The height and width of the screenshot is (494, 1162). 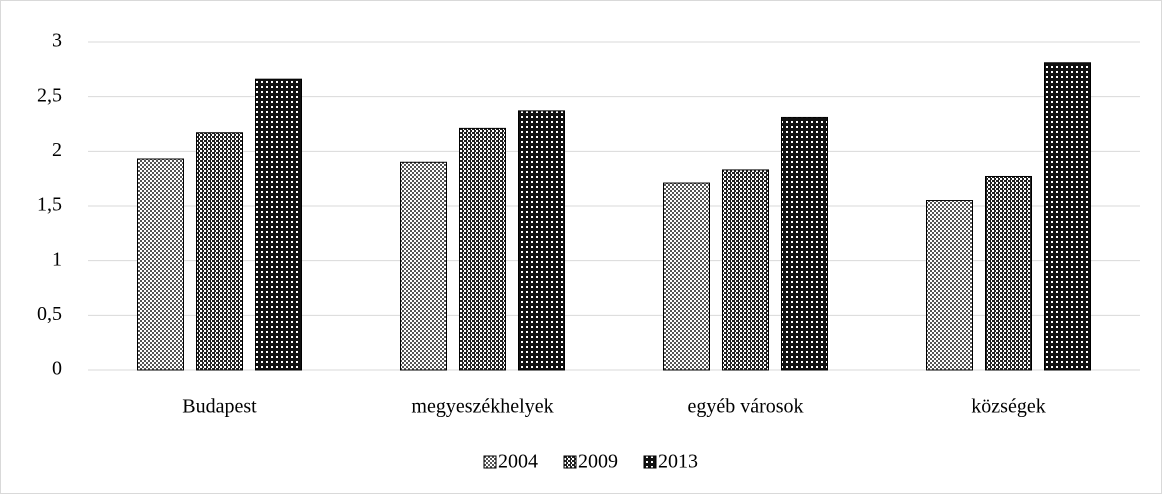 What do you see at coordinates (678, 462) in the screenshot?
I see `legend-label: 2013` at bounding box center [678, 462].